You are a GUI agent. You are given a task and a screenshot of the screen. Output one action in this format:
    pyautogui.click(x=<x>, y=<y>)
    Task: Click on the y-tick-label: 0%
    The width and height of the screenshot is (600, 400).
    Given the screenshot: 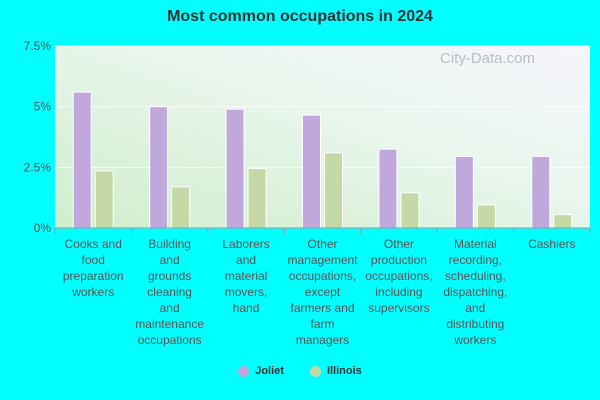 What is the action you would take?
    pyautogui.click(x=43, y=228)
    